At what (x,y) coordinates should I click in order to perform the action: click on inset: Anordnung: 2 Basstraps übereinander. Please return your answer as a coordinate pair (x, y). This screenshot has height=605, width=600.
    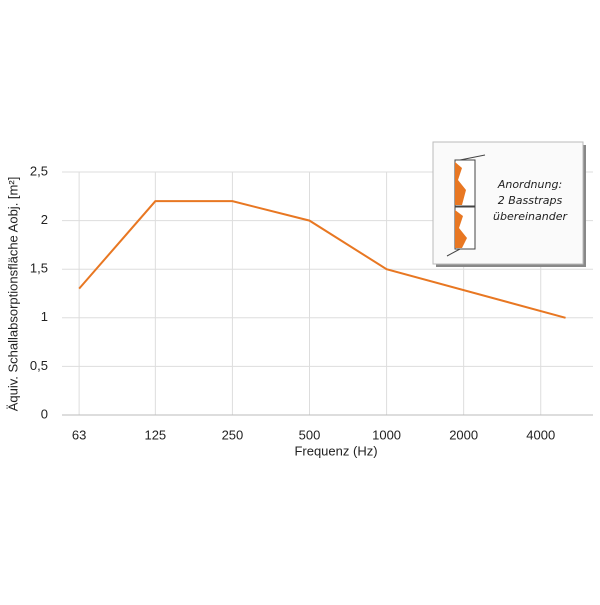
    Looking at the image, I should click on (509, 204).